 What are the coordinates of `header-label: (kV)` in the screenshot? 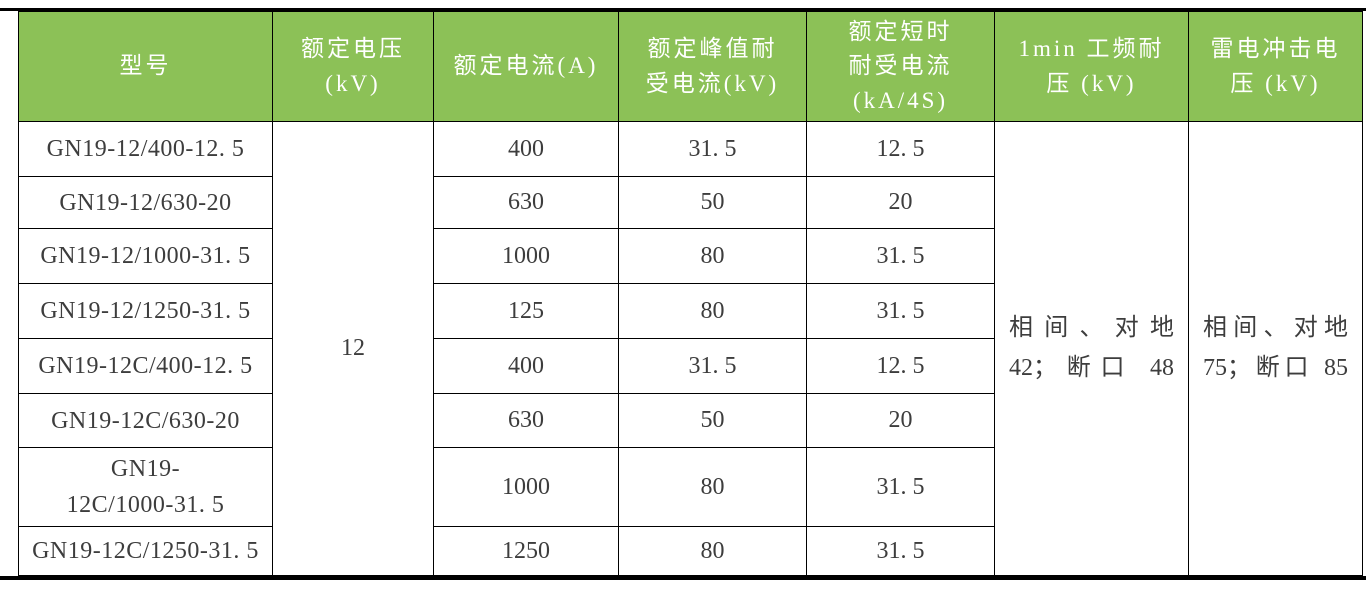 It's located at (353, 83).